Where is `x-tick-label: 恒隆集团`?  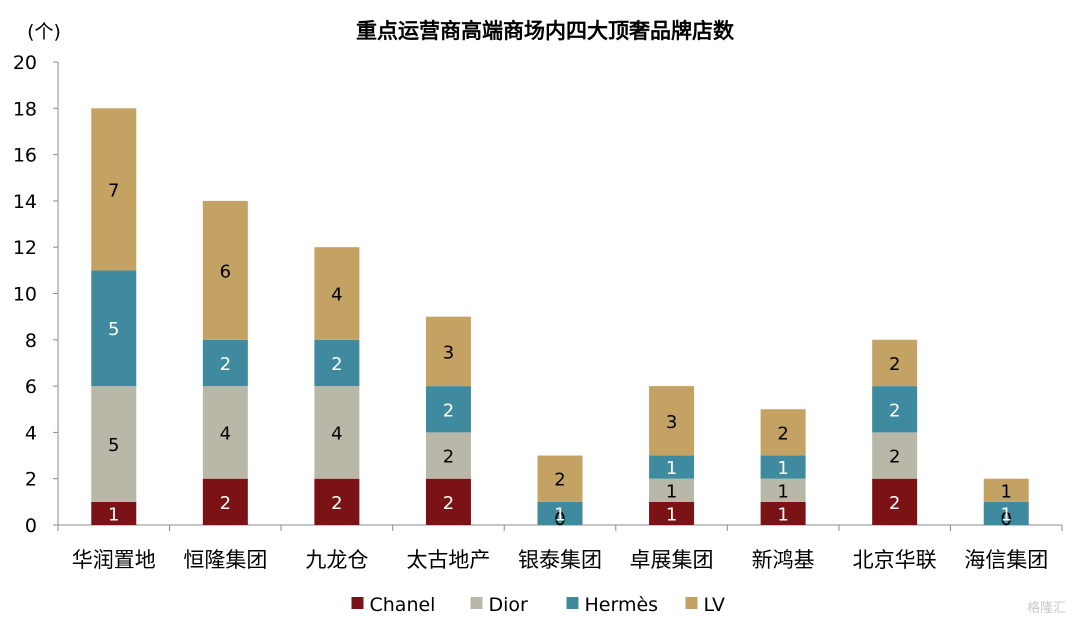 x-tick-label: 恒隆集团 is located at coordinates (225, 560).